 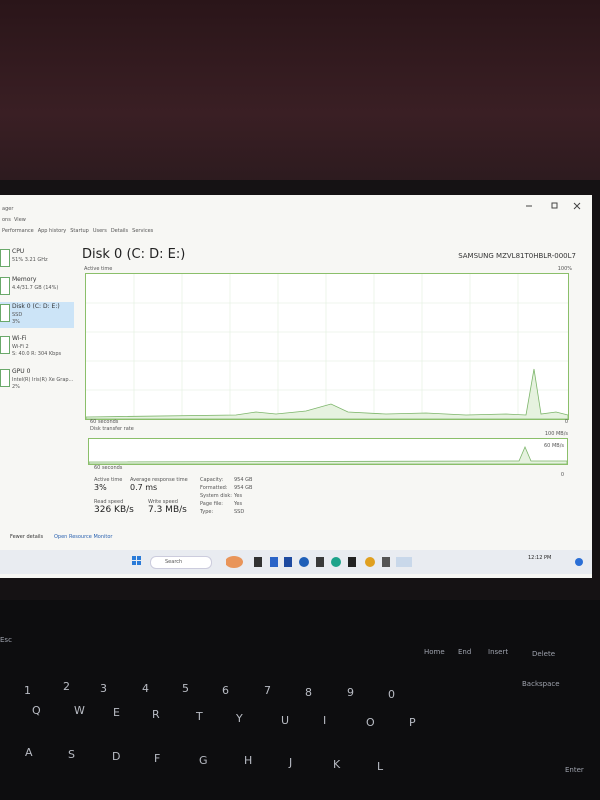 What do you see at coordinates (214, 488) in the screenshot?
I see `prop-label: Formatted:` at bounding box center [214, 488].